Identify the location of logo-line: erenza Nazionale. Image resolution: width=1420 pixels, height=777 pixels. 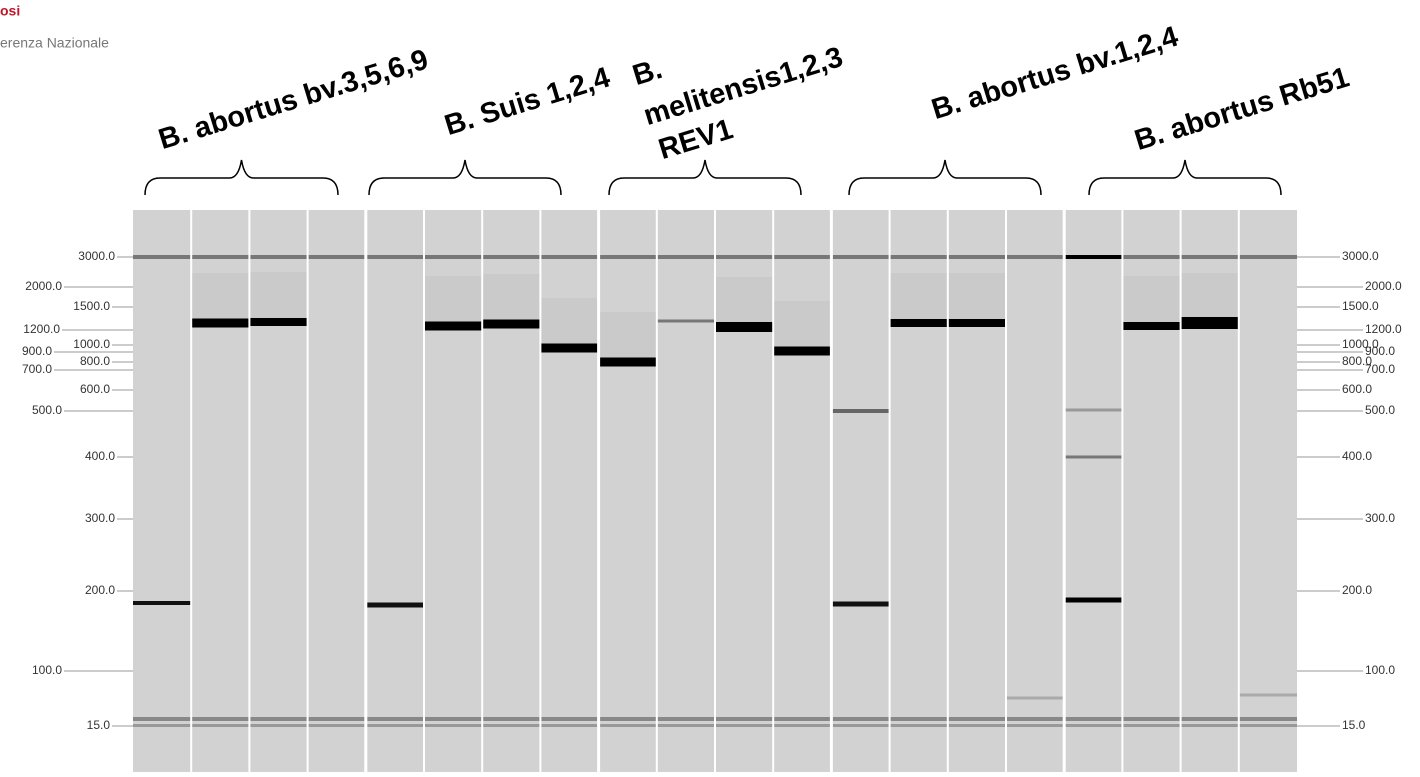
(54, 43).